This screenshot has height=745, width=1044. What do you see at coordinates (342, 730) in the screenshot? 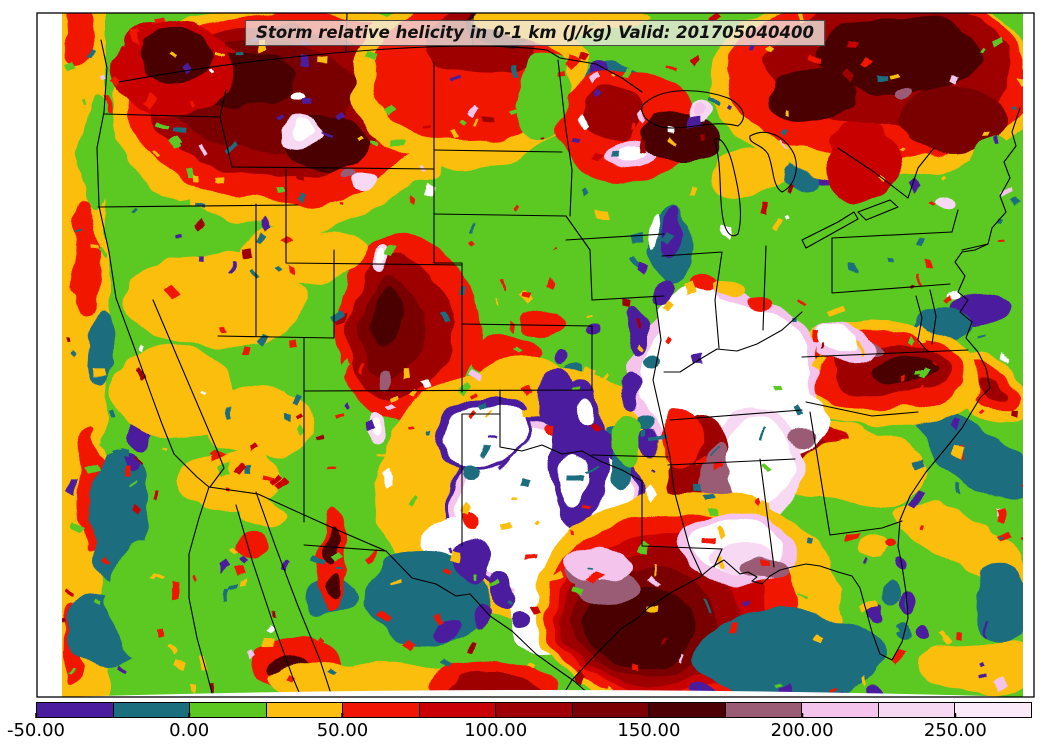
I see `colorbar-tick-label: 50.00` at bounding box center [342, 730].